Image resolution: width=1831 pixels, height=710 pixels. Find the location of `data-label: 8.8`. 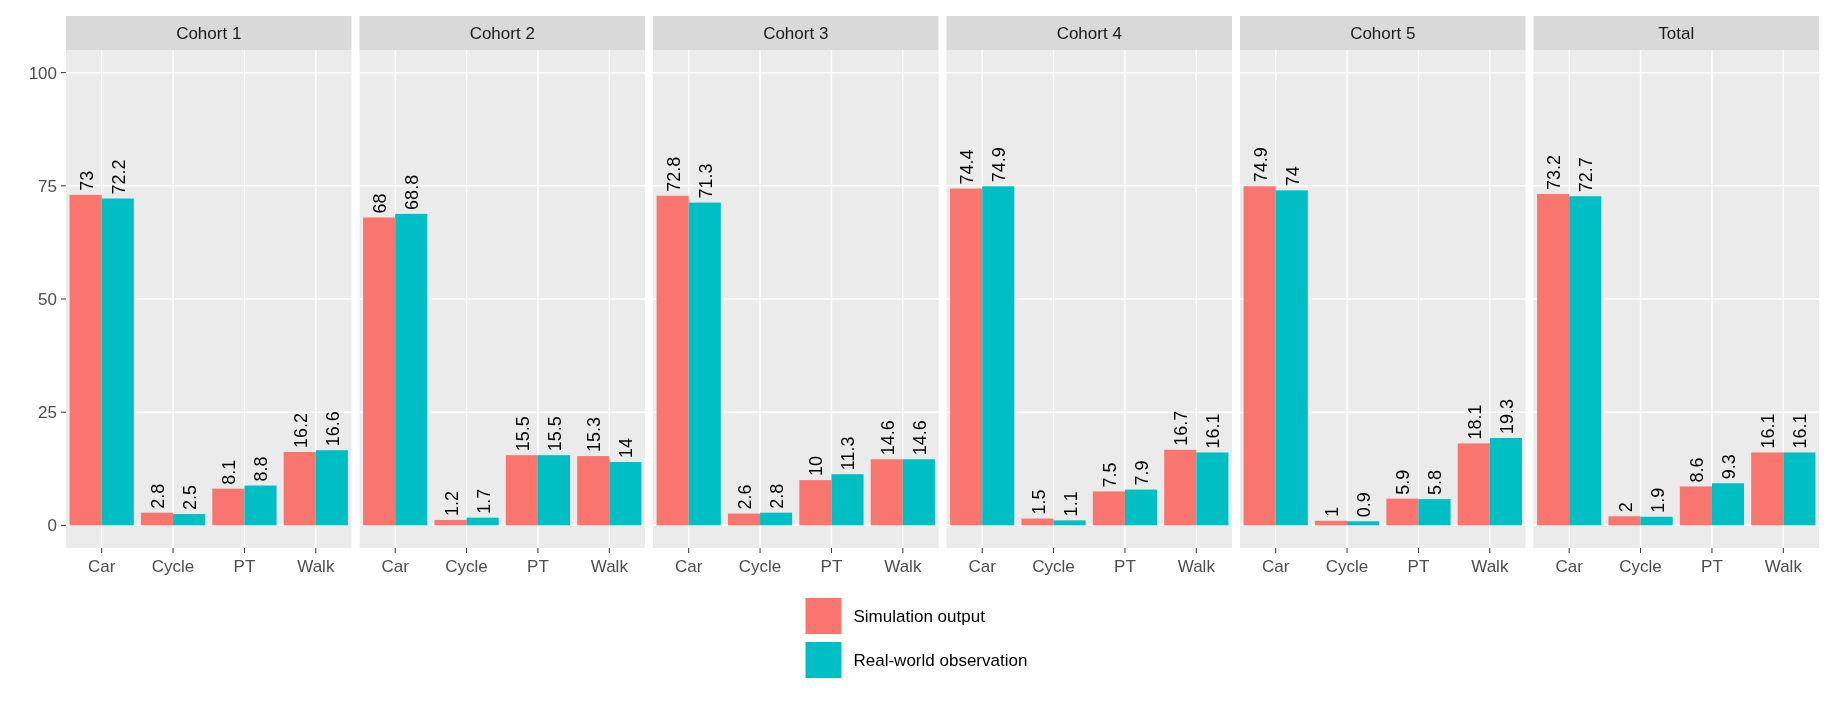

data-label: 8.8 is located at coordinates (261, 469).